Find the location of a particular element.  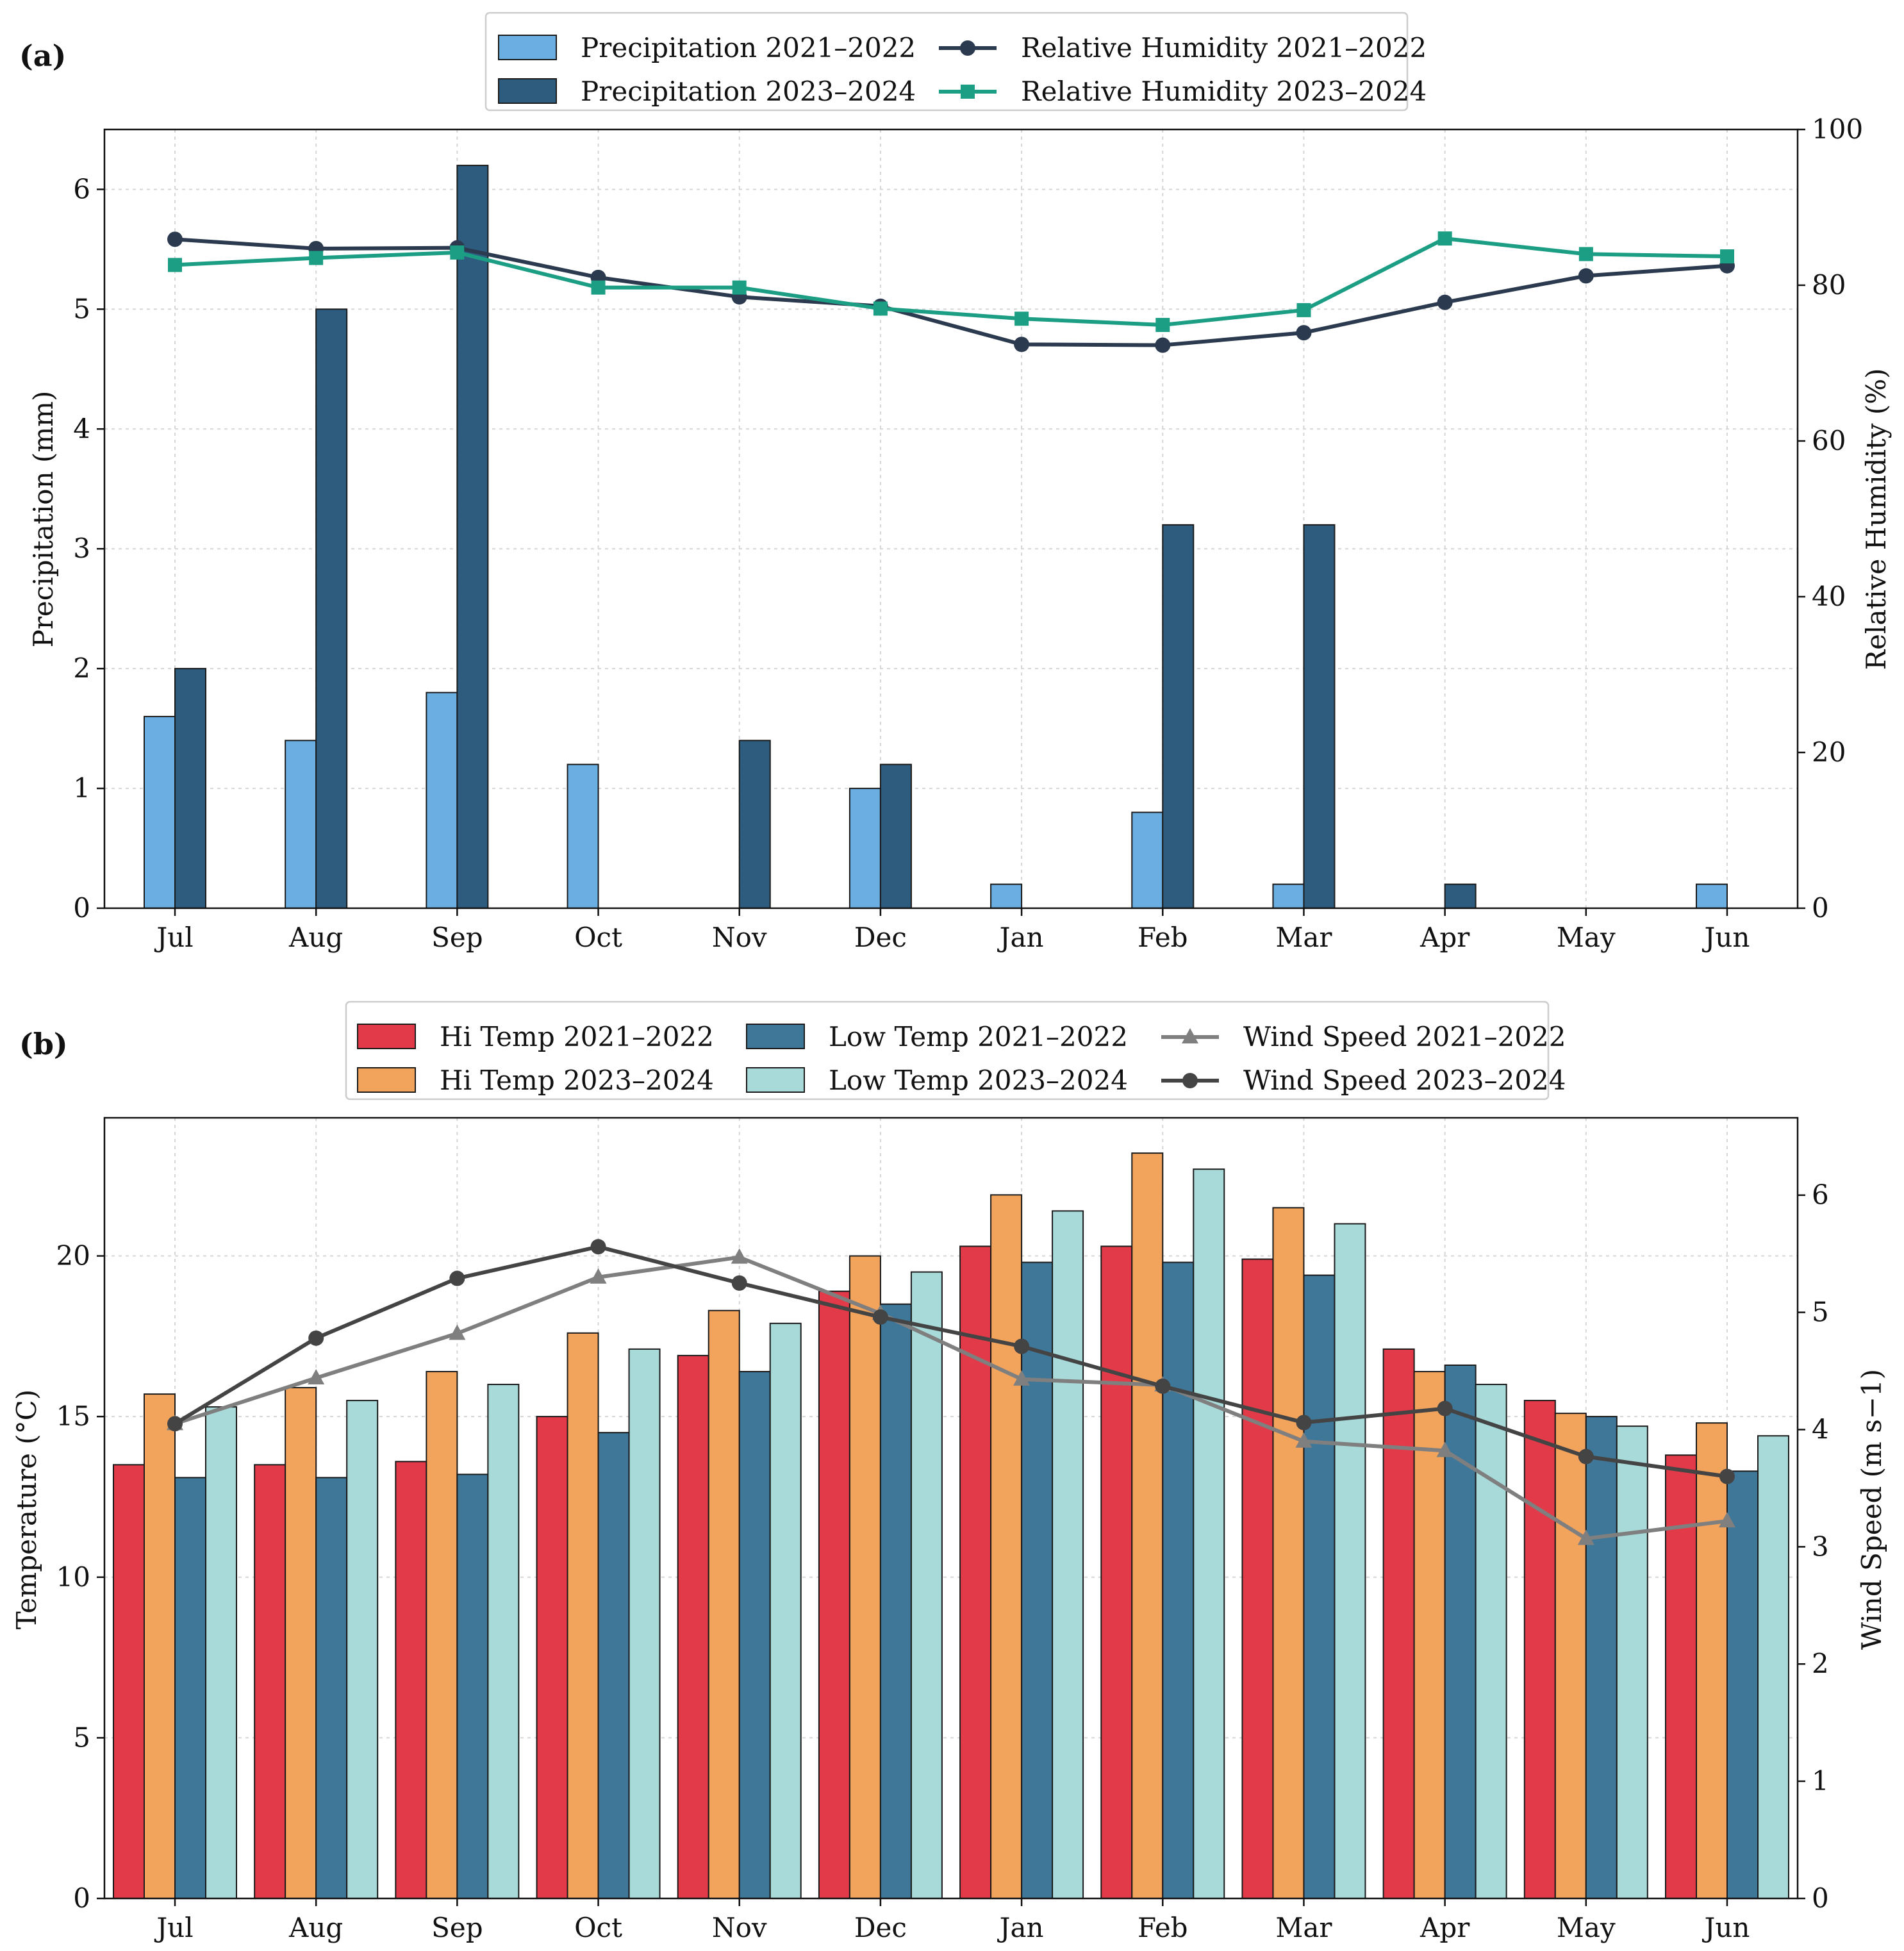

legend-label: Hi Temp 2021–2022 is located at coordinates (577, 1037).